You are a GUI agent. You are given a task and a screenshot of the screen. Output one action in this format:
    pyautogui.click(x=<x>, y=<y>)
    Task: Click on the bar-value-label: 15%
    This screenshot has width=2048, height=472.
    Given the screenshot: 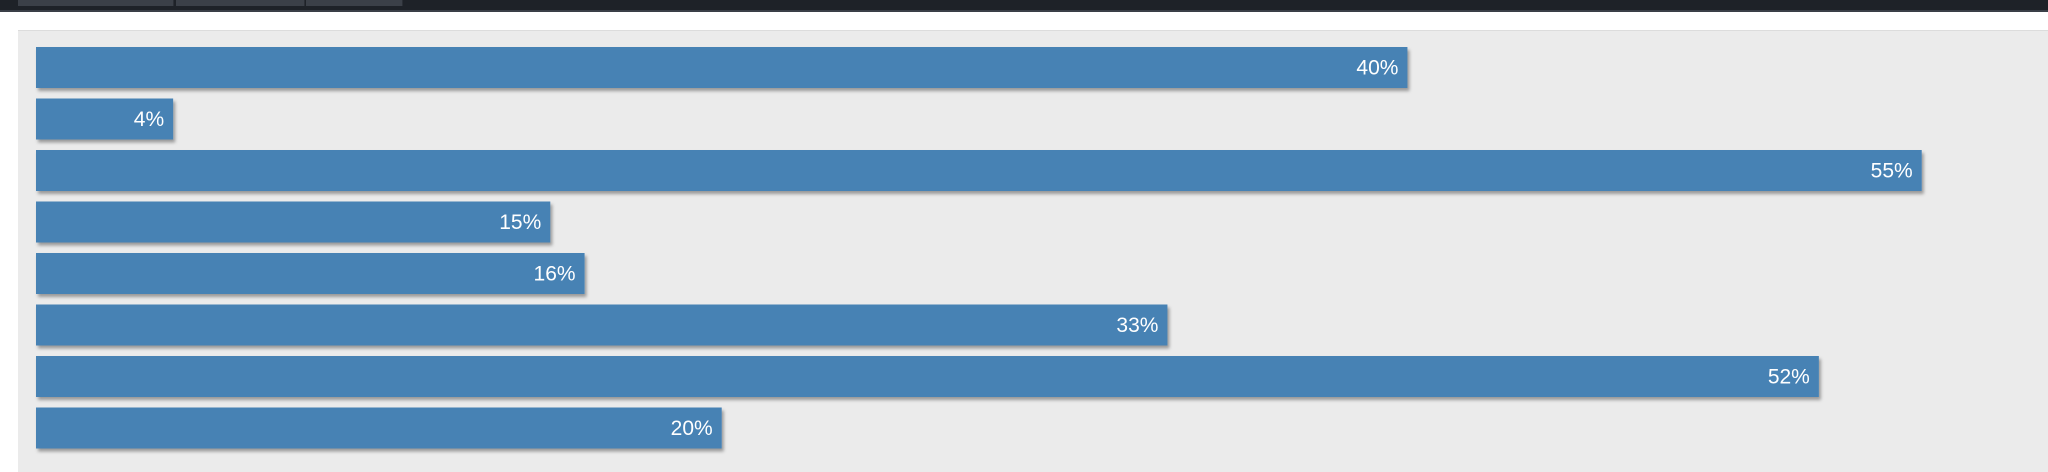 What is the action you would take?
    pyautogui.click(x=520, y=222)
    